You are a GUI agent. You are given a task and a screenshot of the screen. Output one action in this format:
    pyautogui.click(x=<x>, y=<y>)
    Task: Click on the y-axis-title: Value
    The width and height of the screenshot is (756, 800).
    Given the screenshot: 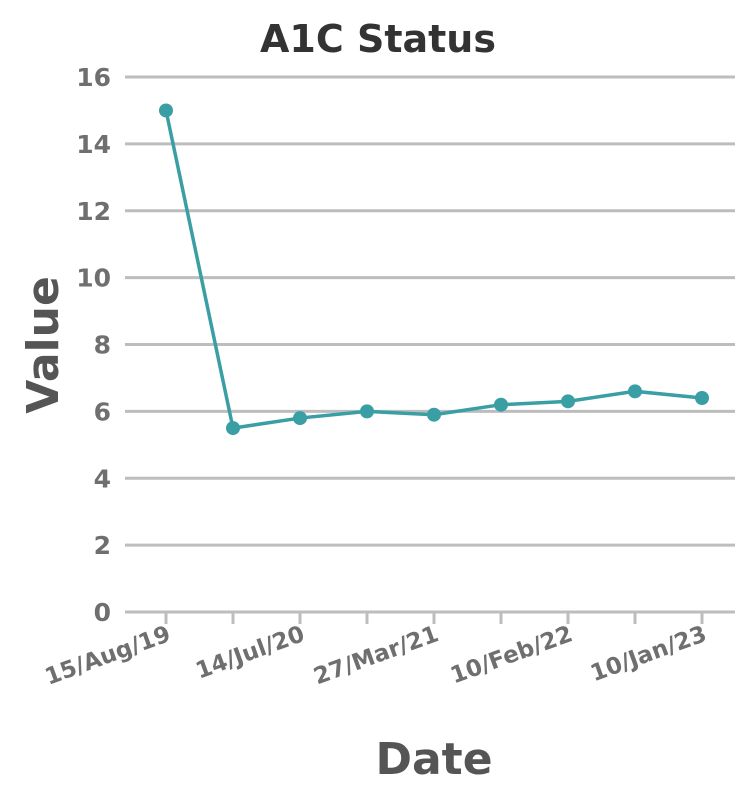 What is the action you would take?
    pyautogui.click(x=43, y=345)
    